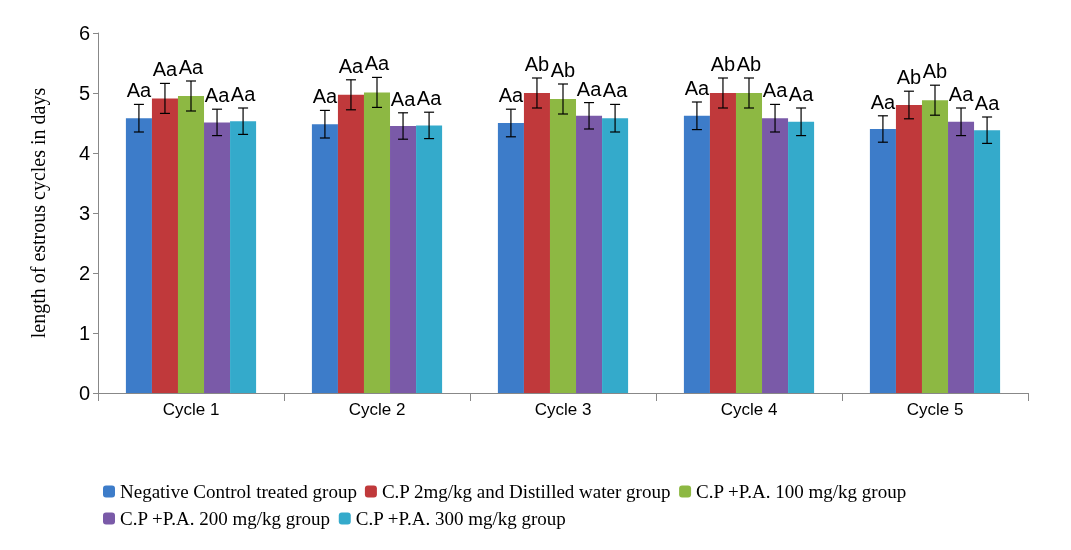 The width and height of the screenshot is (1071, 550). I want to click on y-tick-label: 0, so click(84, 393).